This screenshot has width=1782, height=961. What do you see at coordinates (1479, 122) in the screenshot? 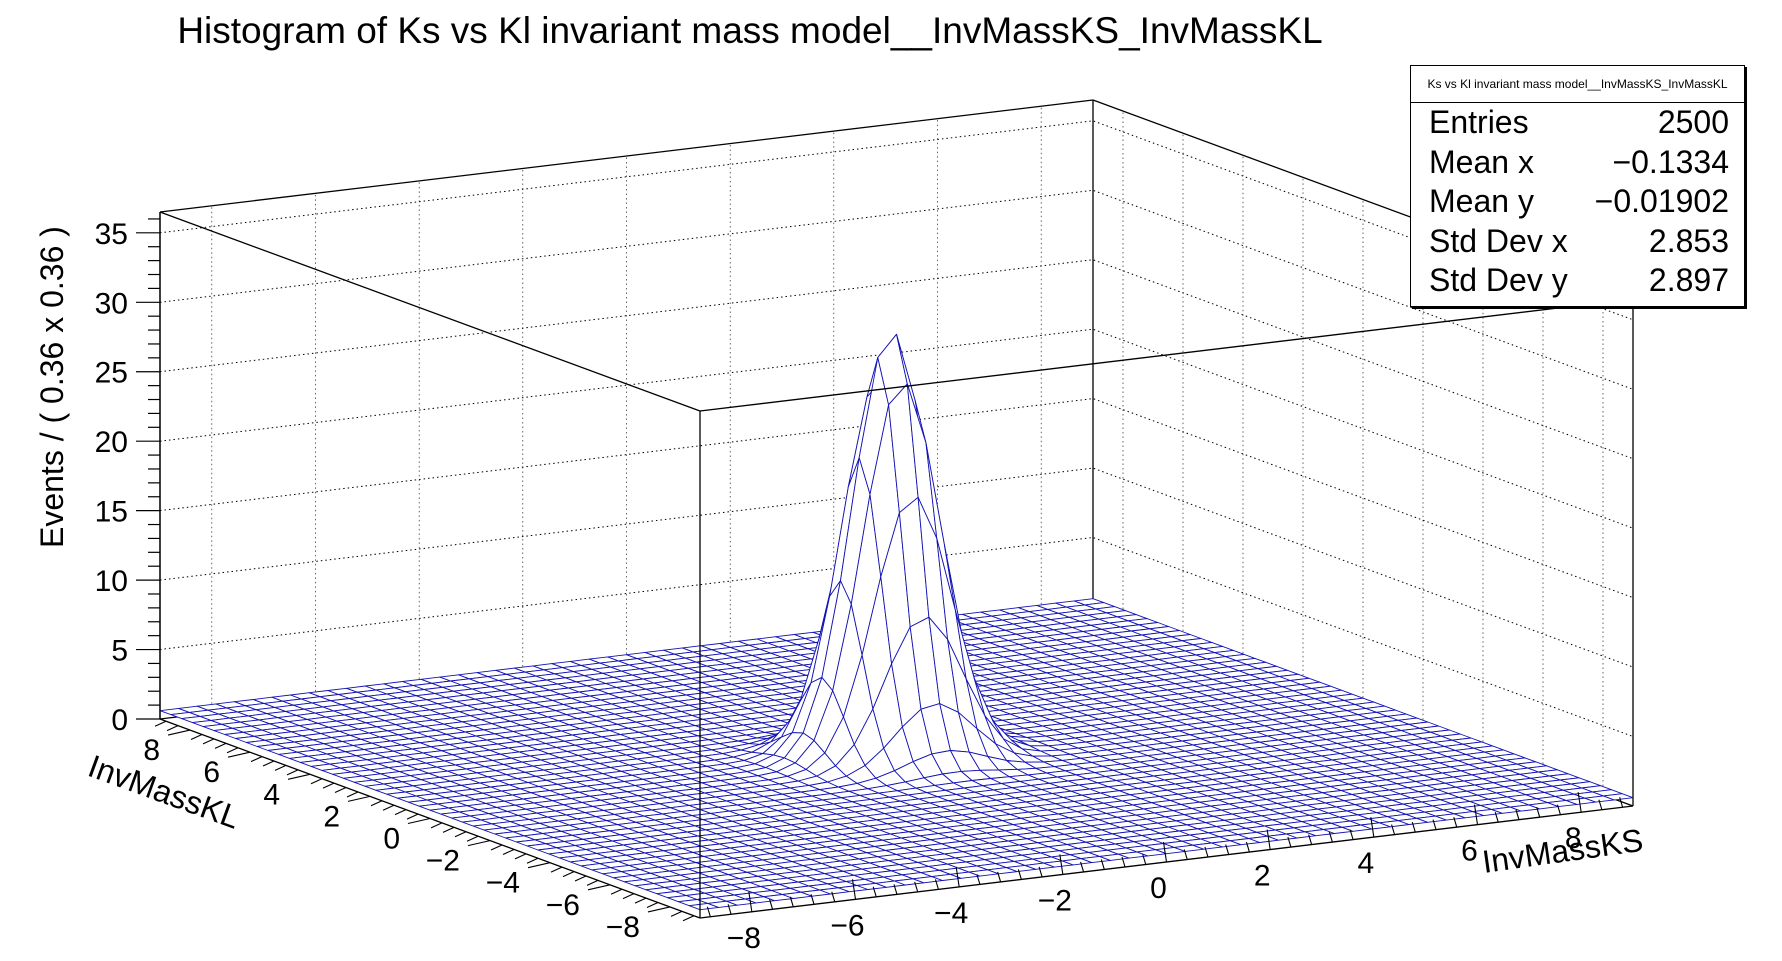
I see `stats-label: Entries` at bounding box center [1479, 122].